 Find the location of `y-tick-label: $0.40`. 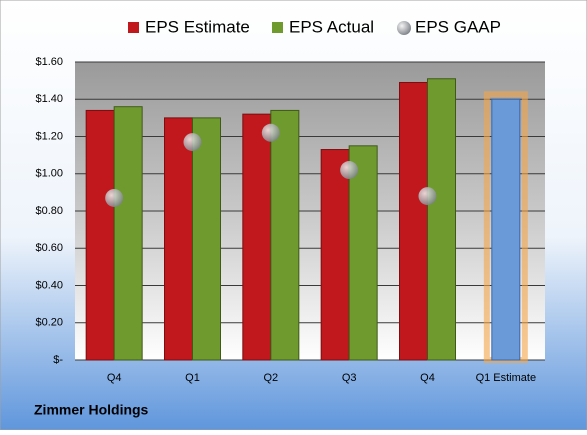

y-tick-label: $0.40 is located at coordinates (49, 285).